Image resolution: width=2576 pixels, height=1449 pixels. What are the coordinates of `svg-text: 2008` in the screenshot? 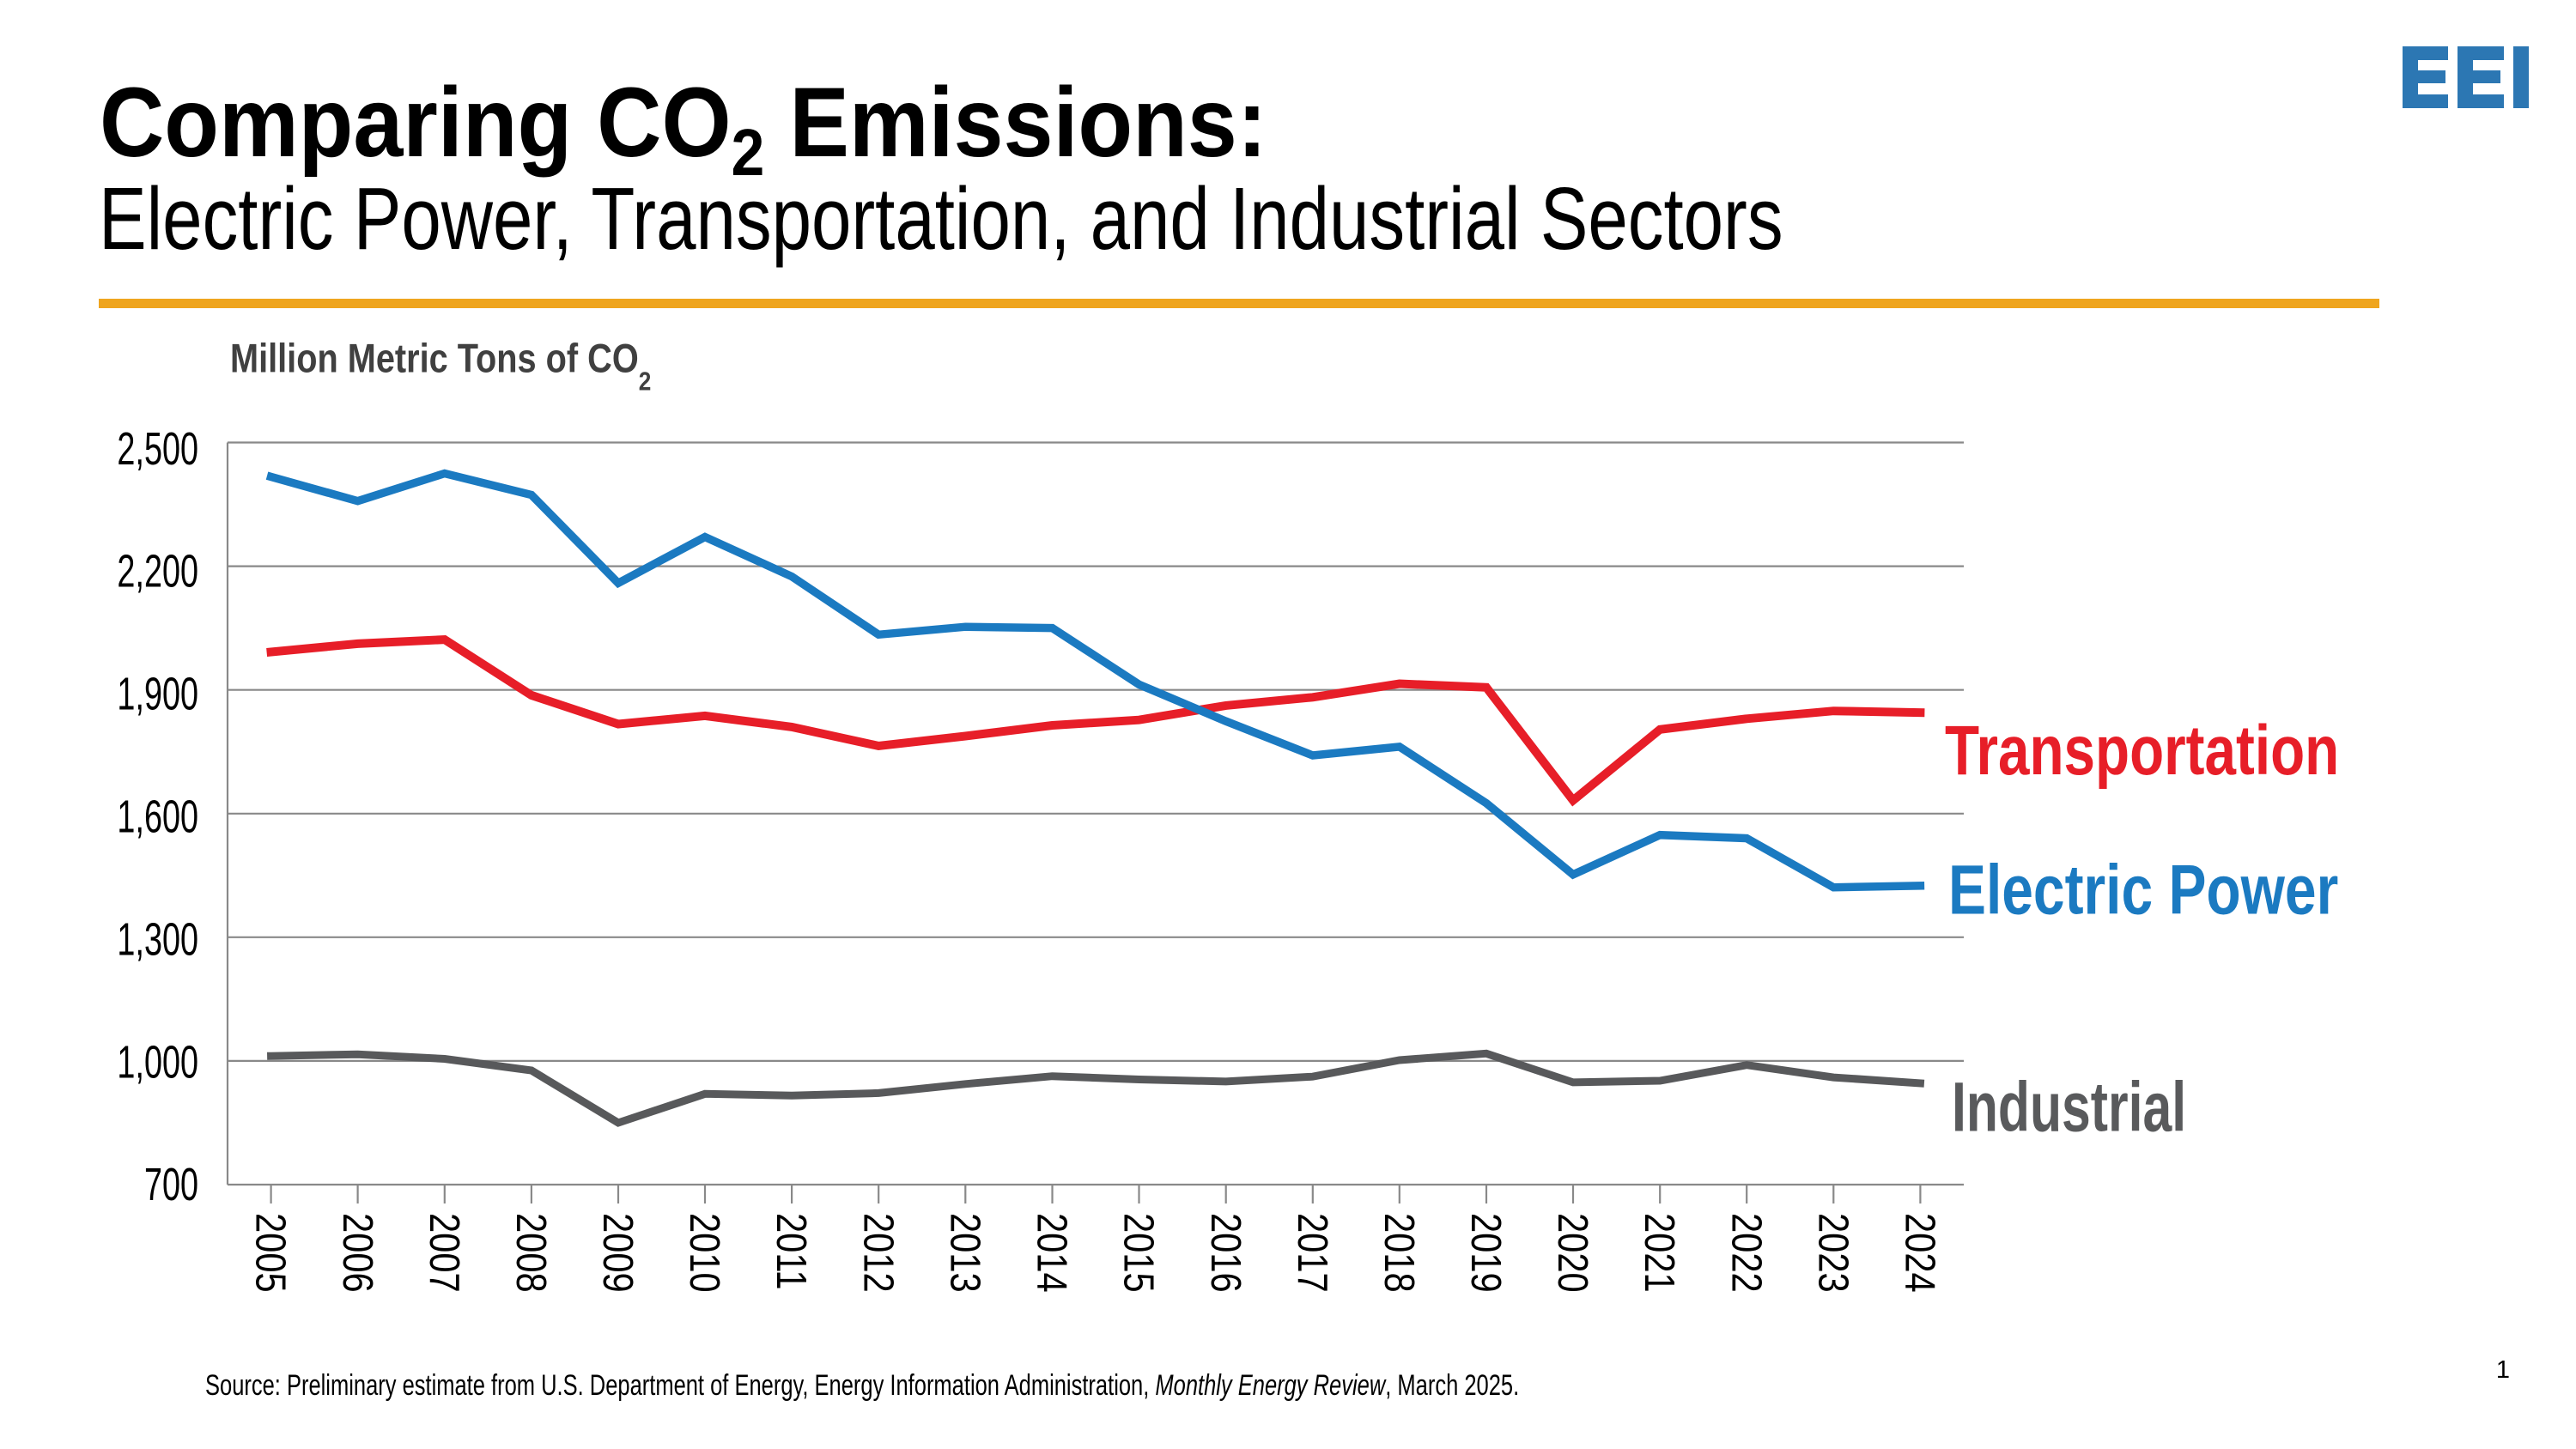 It's located at (531, 1253).